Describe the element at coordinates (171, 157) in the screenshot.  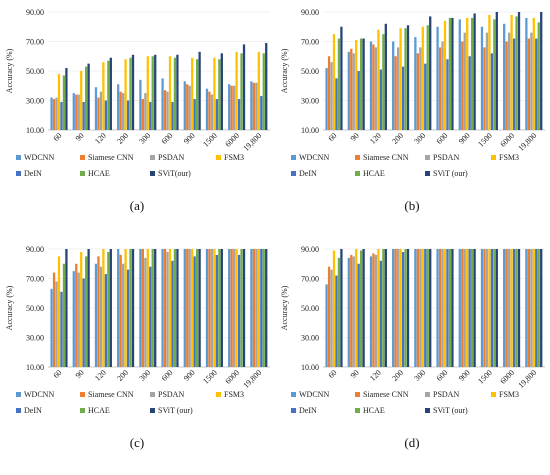
I see `legend-label: PSDAN` at that location.